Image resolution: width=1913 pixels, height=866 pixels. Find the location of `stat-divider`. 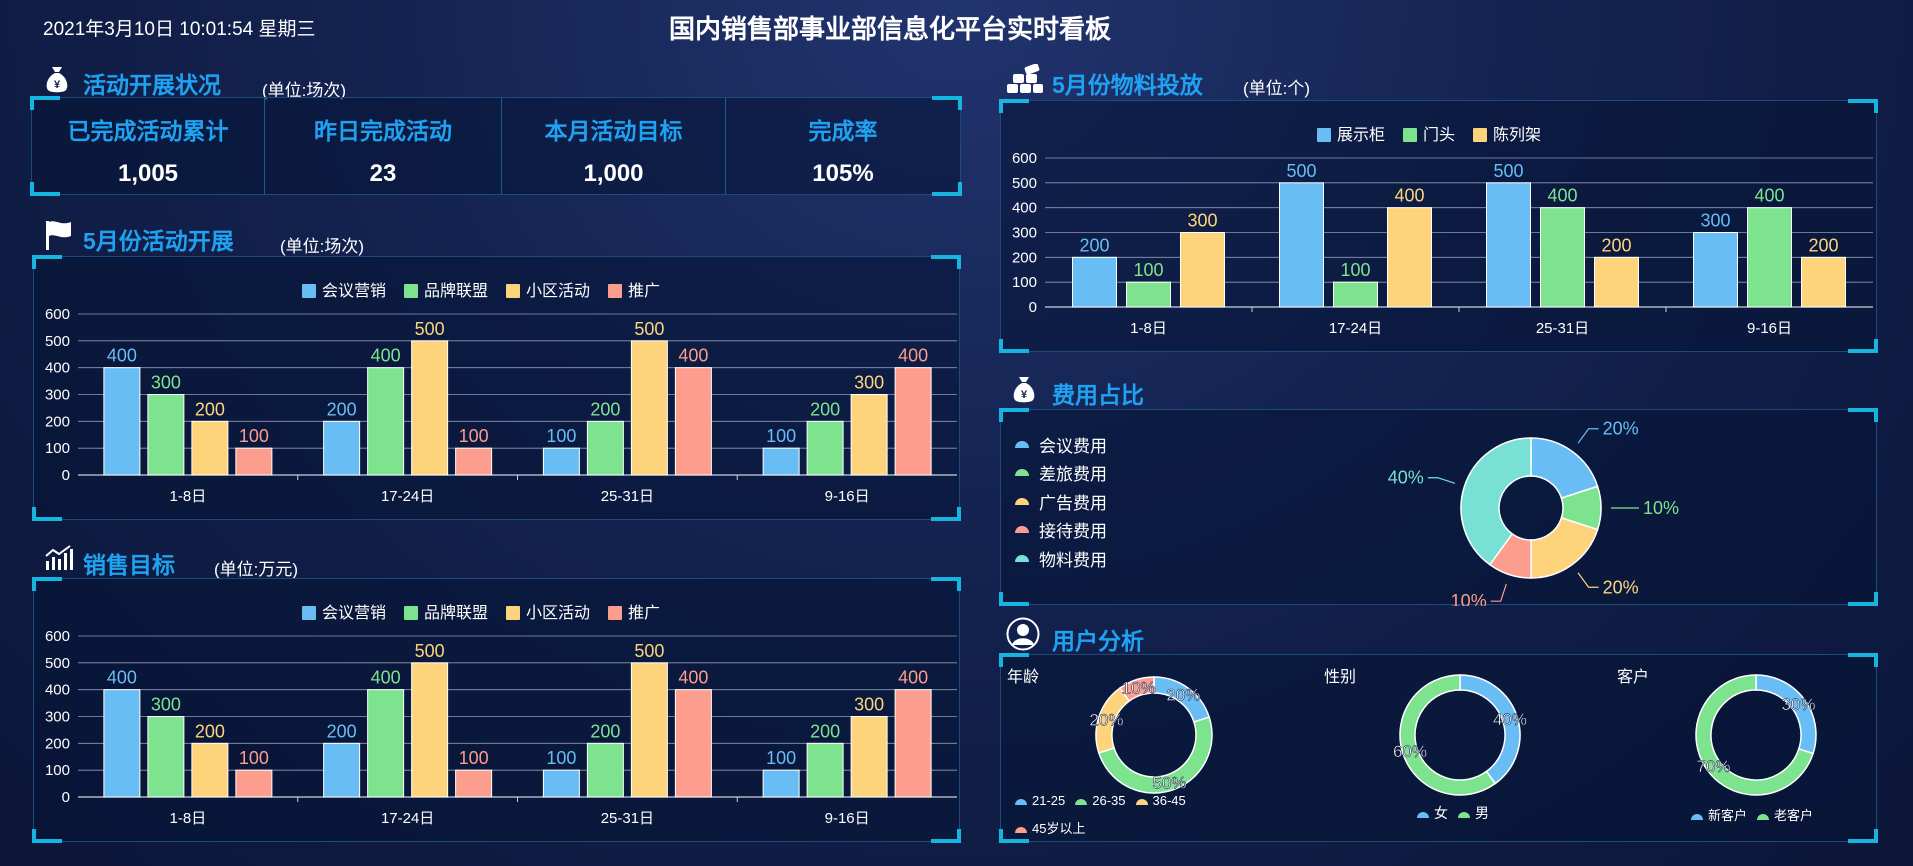

stat-divider is located at coordinates (501, 146).